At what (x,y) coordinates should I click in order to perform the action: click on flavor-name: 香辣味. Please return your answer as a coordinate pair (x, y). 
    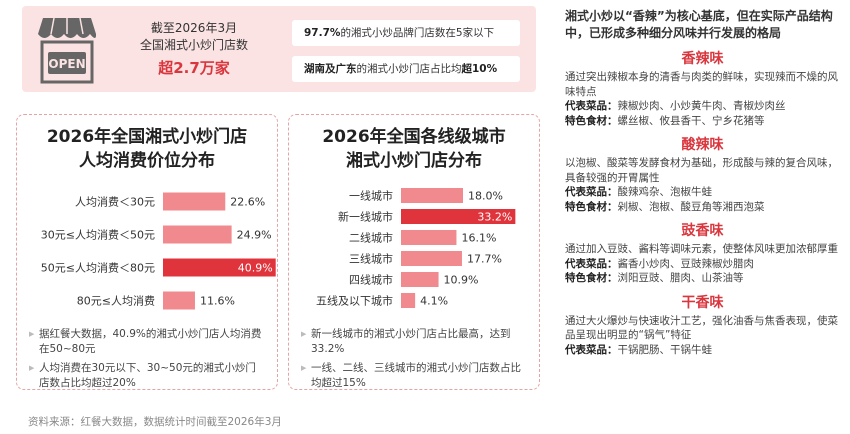
    Looking at the image, I should click on (702, 59).